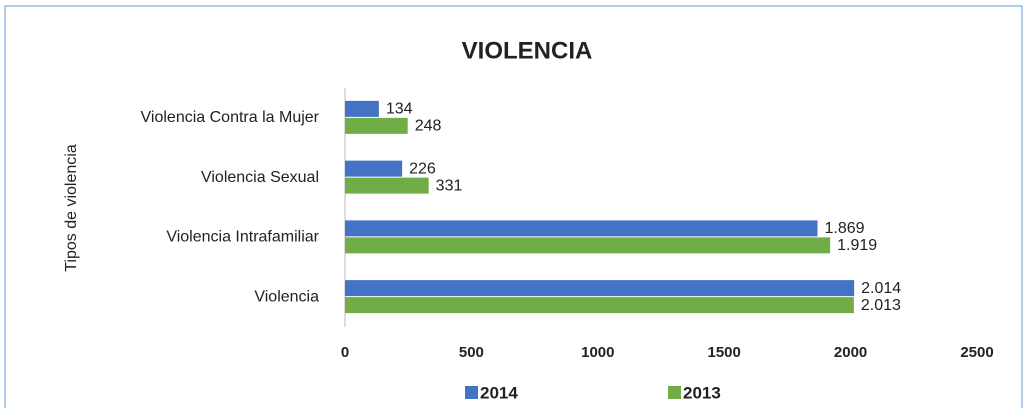 The width and height of the screenshot is (1029, 413). Describe the element at coordinates (345, 352) in the screenshot. I see `x-tick-label: 0` at that location.